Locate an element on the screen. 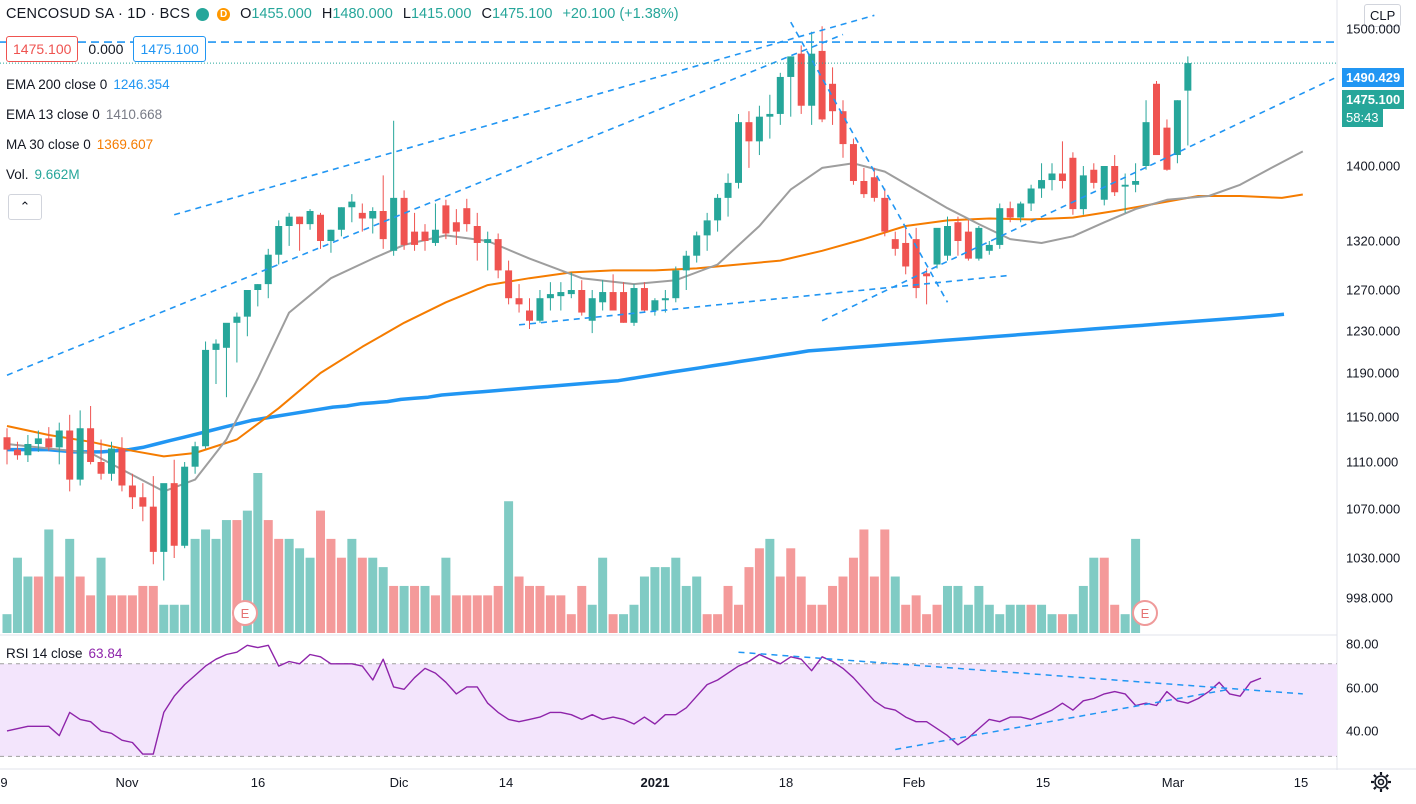  currency-button: CLP is located at coordinates (1383, 15).